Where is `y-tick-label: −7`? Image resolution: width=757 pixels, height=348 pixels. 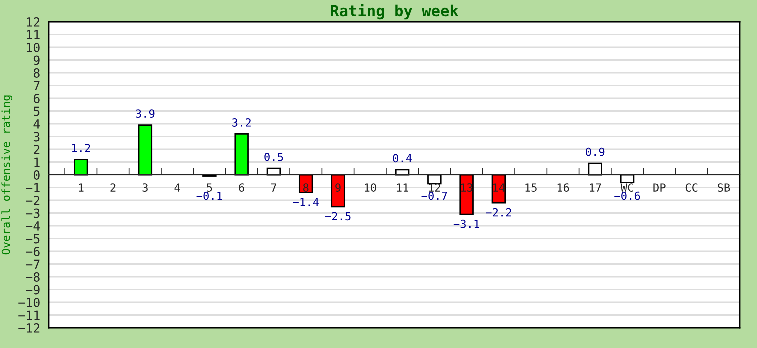
y-tick-label: −7 is located at coordinates (33, 265).